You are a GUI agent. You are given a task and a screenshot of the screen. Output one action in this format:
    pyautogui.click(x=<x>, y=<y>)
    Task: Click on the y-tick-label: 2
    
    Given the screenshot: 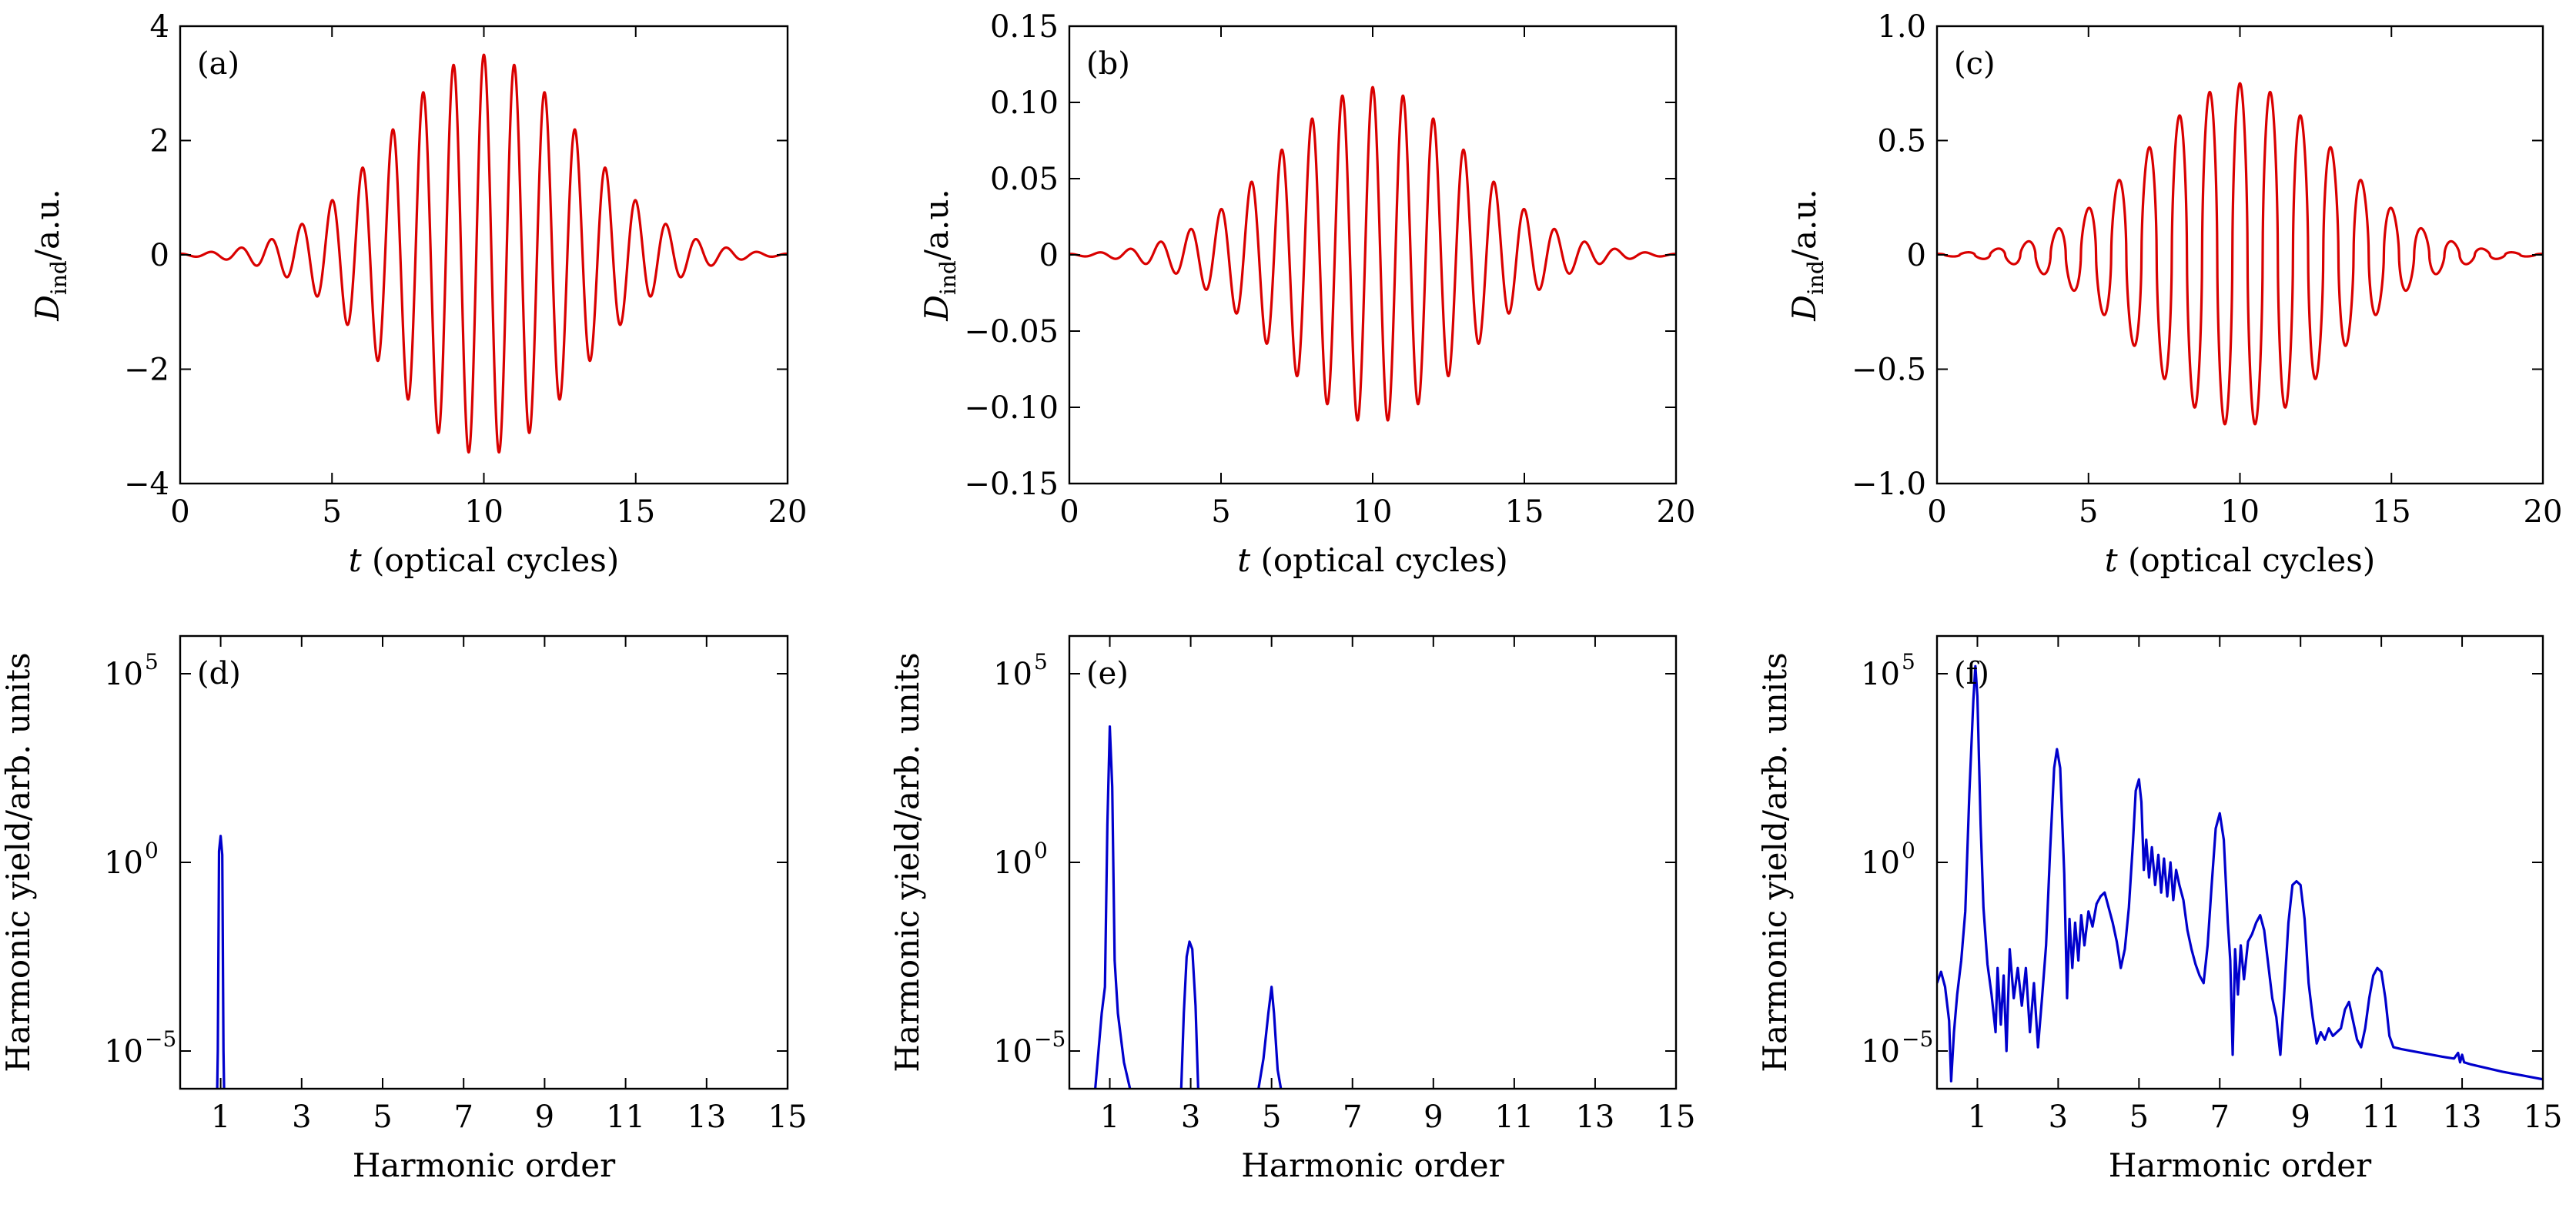 What is the action you would take?
    pyautogui.click(x=159, y=141)
    